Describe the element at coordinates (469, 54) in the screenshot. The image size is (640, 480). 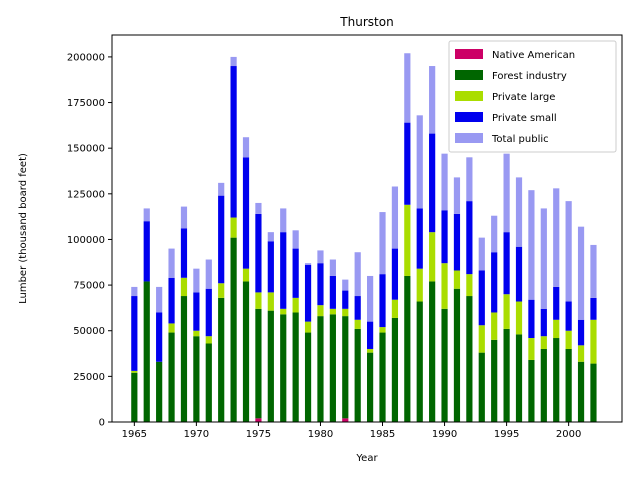
I see `legend-swatch-native-american` at that location.